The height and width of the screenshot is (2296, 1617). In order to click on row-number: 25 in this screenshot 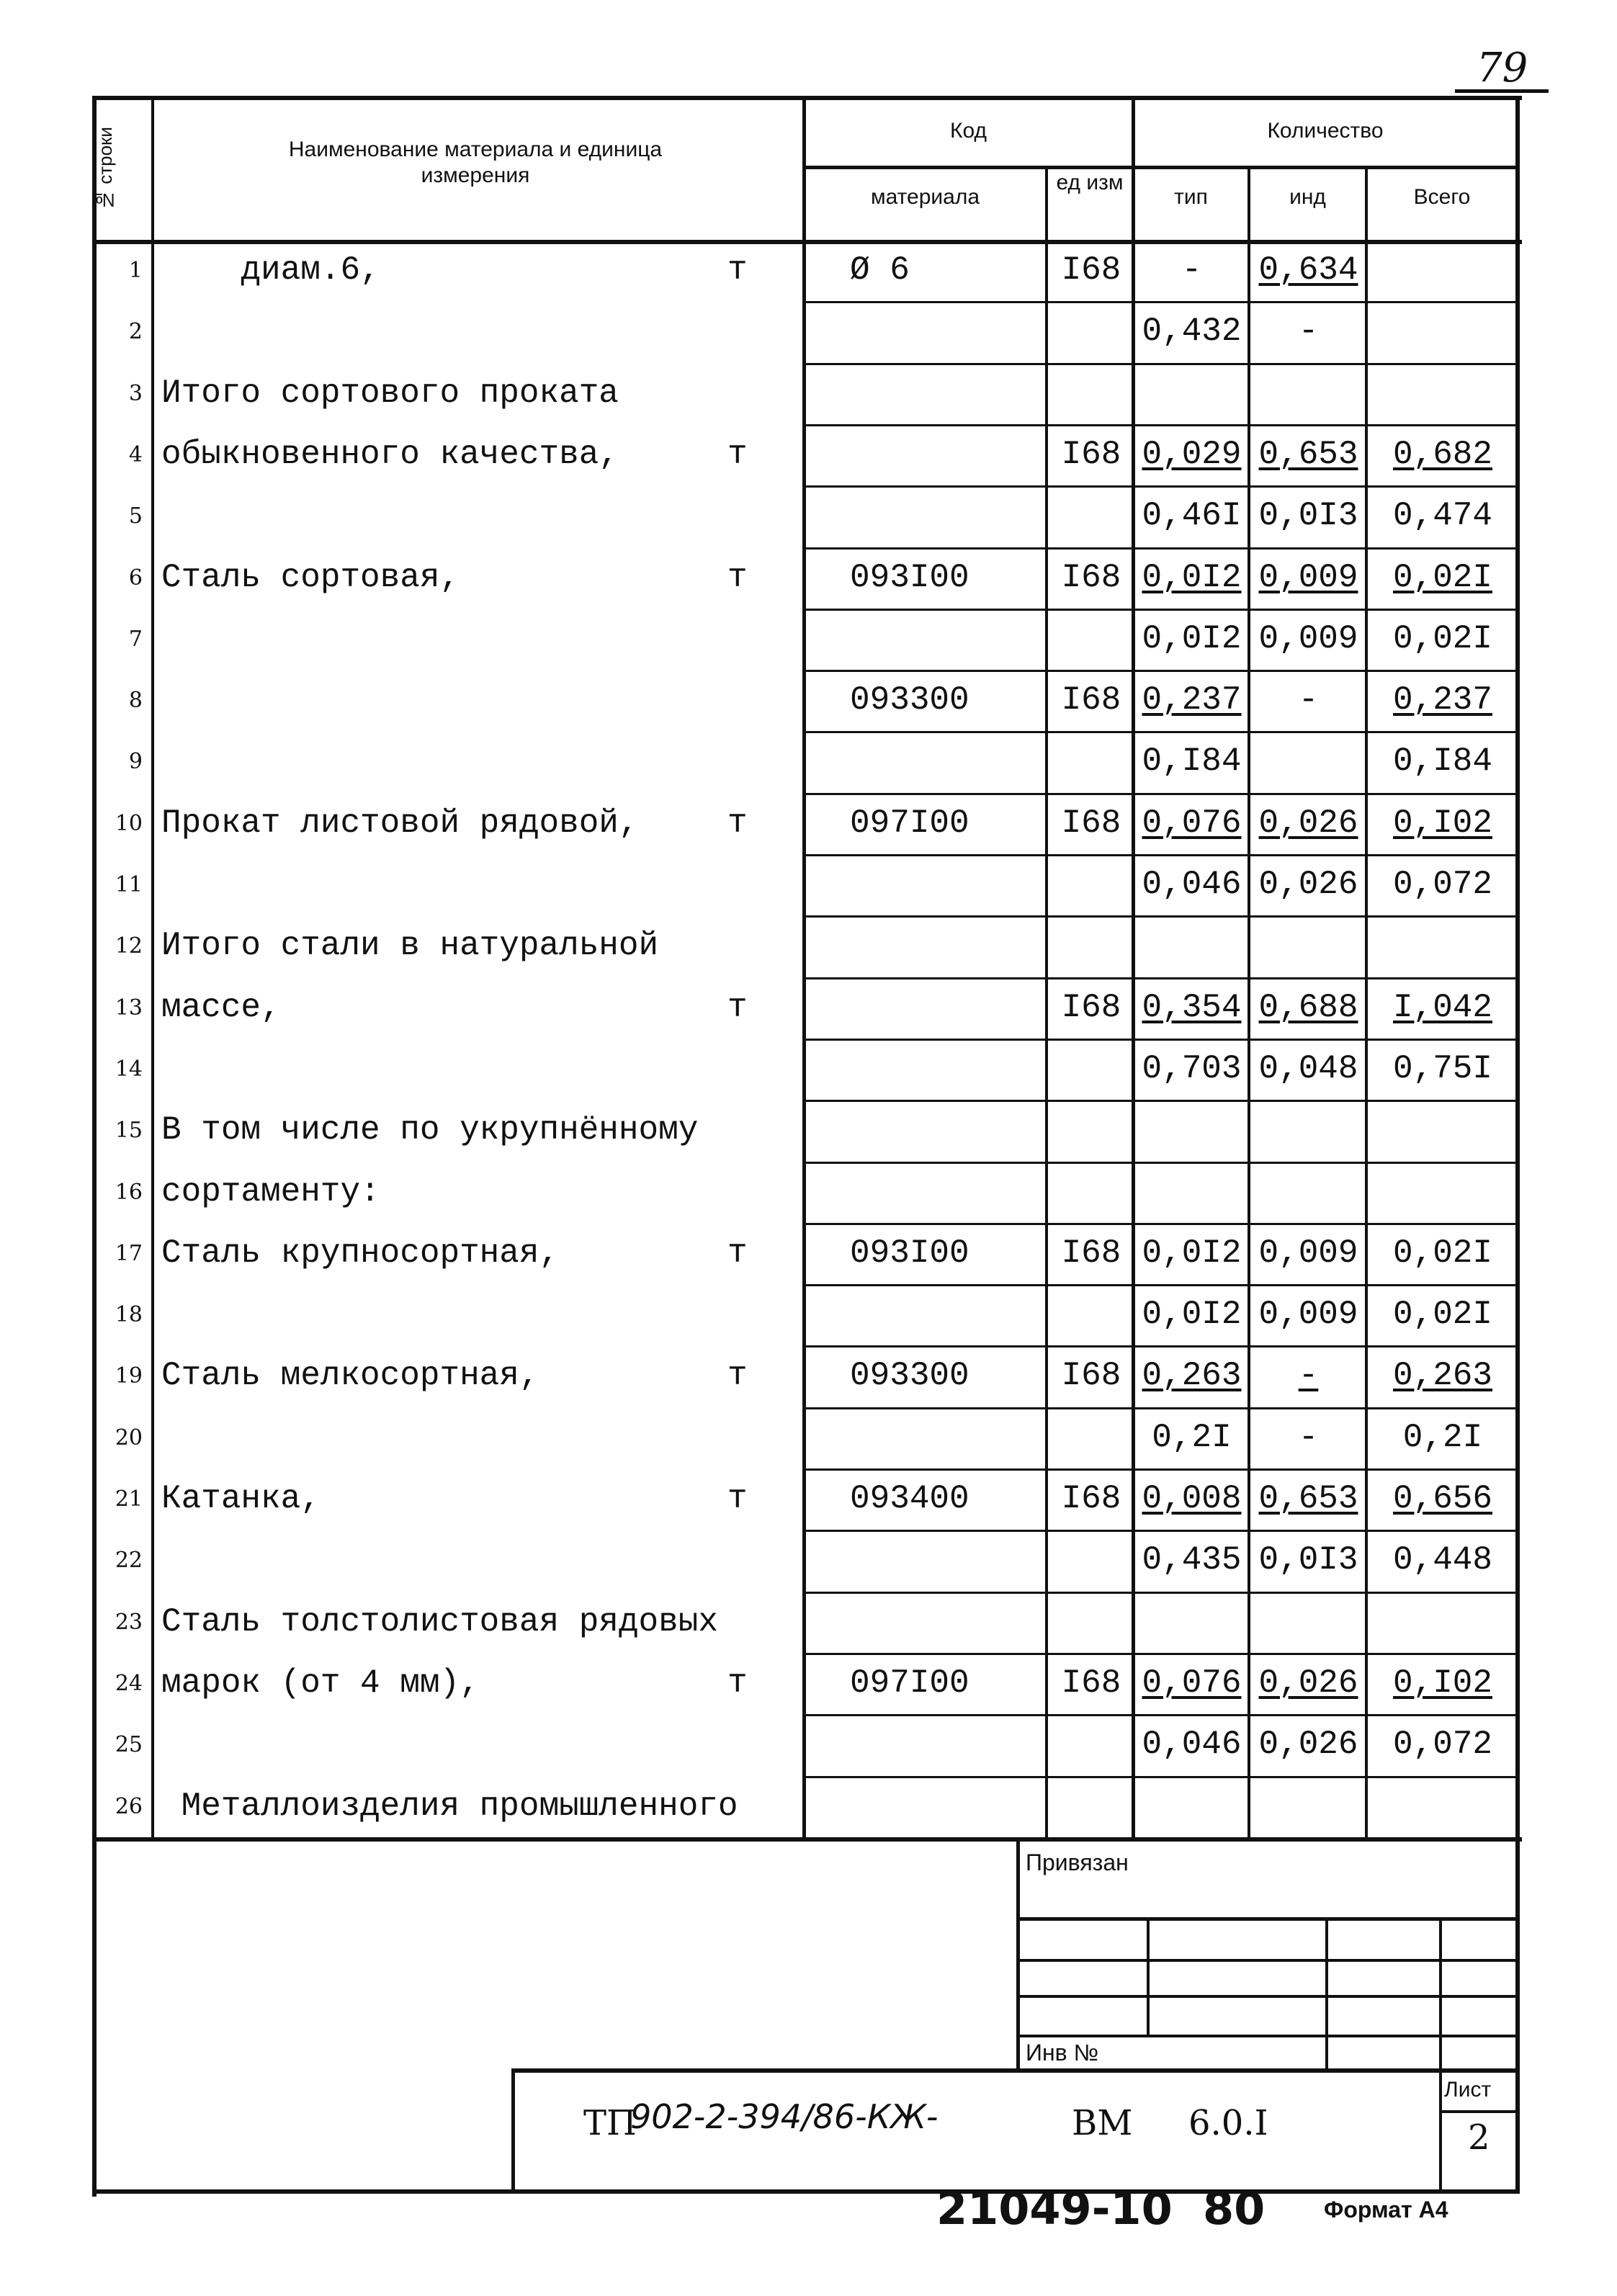, I will do `click(129, 1745)`.